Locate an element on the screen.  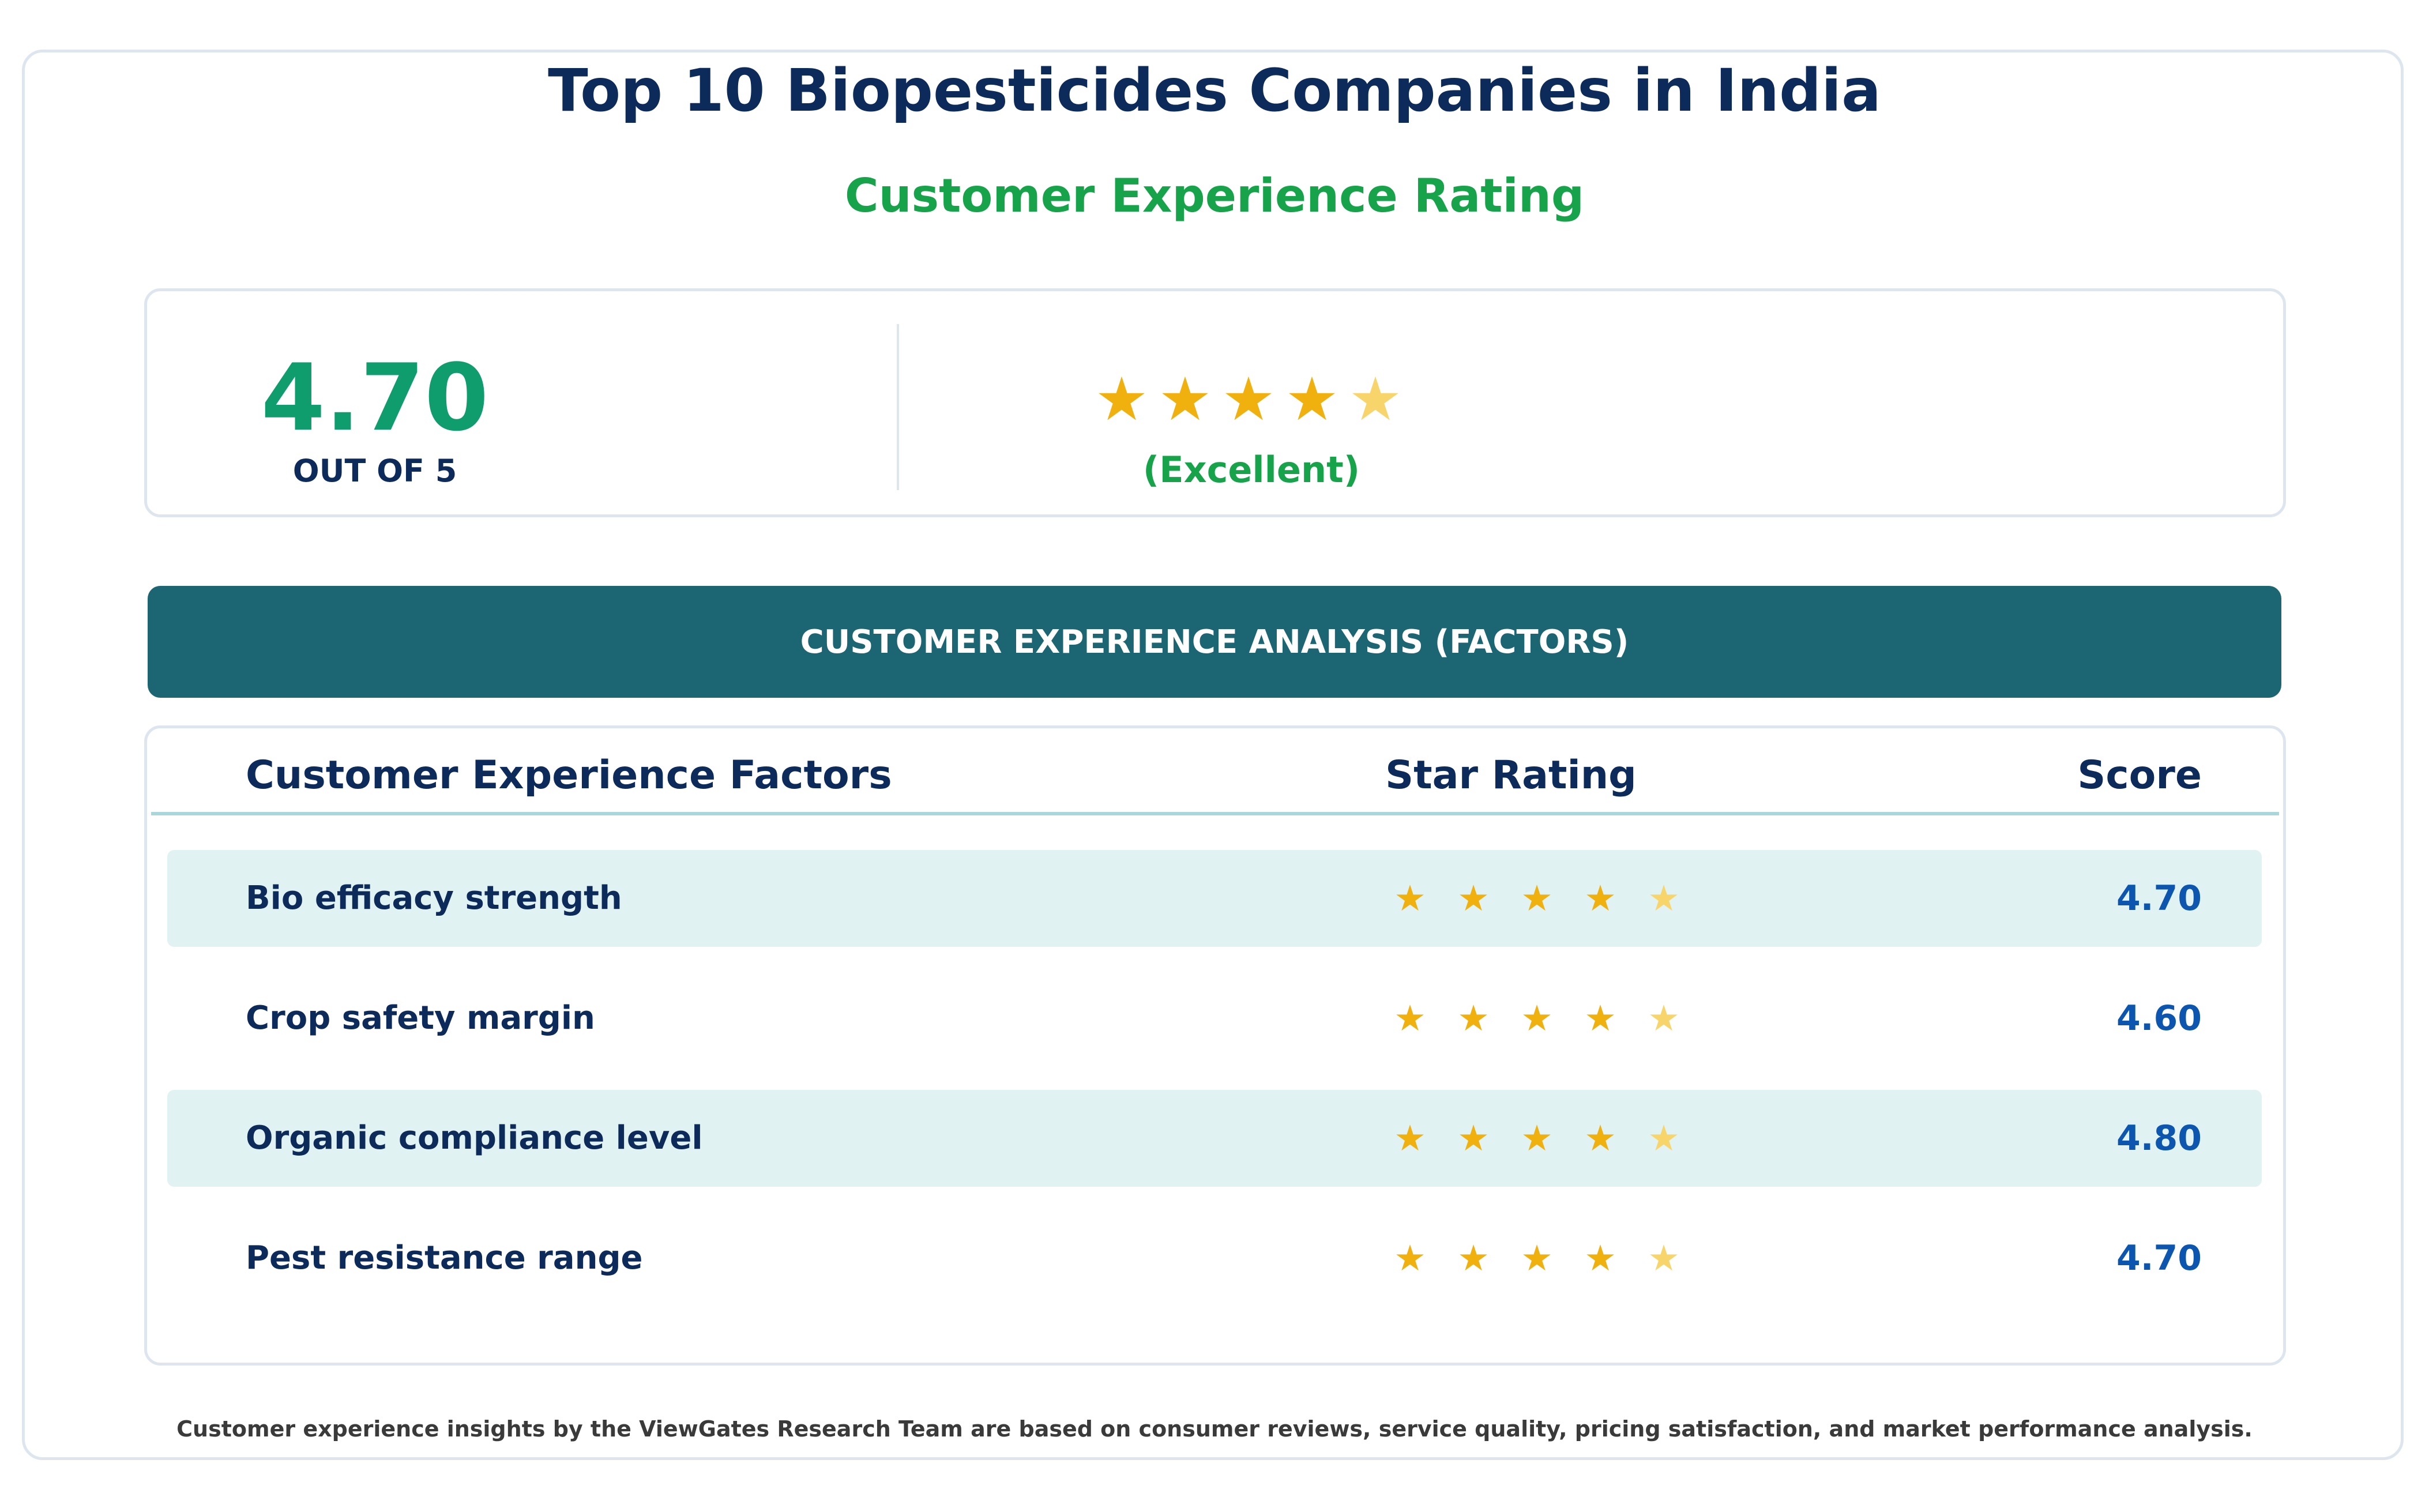
page-title: Top 10 Biopesticides Companies in India is located at coordinates (1214, 91).